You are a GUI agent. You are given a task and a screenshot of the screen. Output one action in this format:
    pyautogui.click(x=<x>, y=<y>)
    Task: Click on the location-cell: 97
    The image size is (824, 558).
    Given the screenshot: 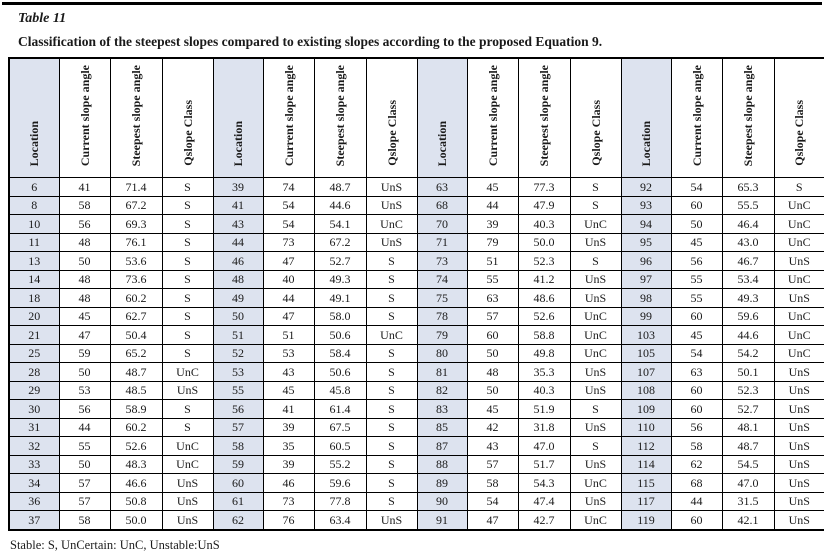 What is the action you would take?
    pyautogui.click(x=646, y=279)
    